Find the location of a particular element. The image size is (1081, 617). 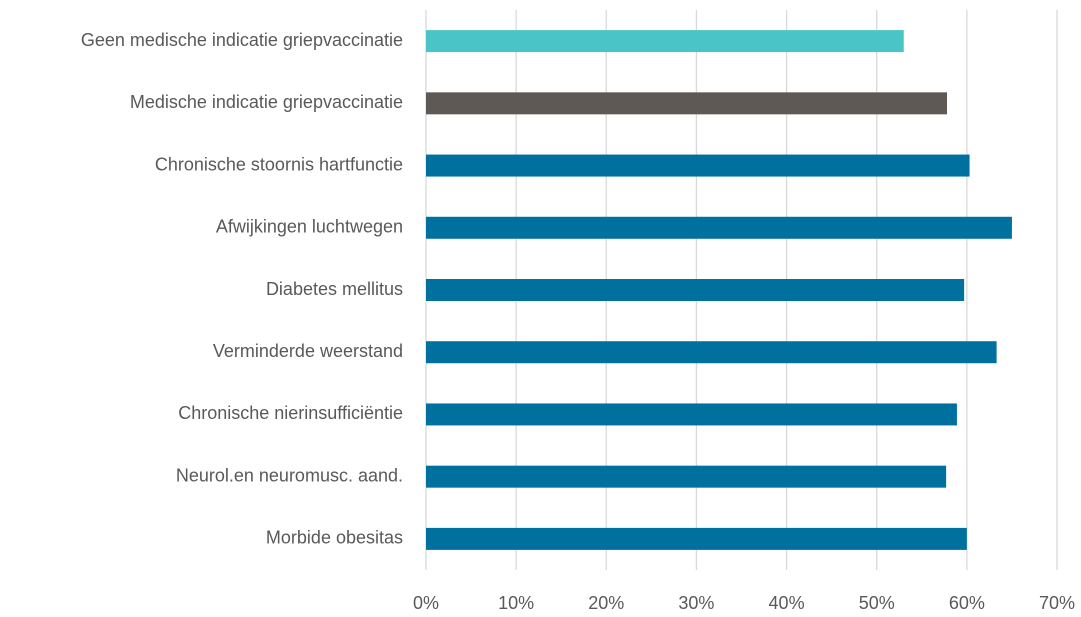

x-tick-label: 60% is located at coordinates (967, 603).